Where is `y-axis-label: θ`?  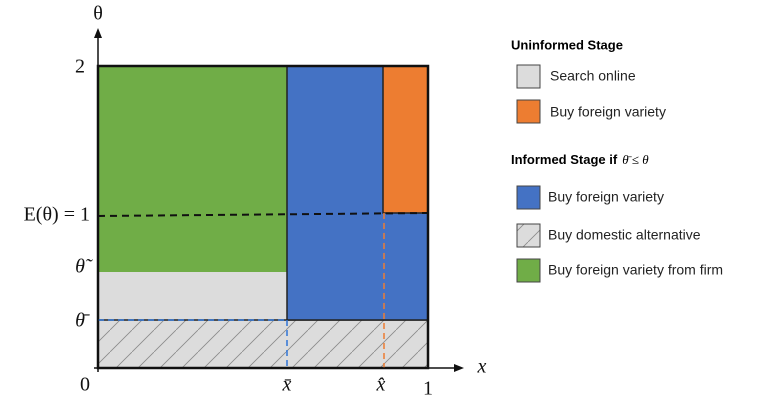 y-axis-label: θ is located at coordinates (98, 14).